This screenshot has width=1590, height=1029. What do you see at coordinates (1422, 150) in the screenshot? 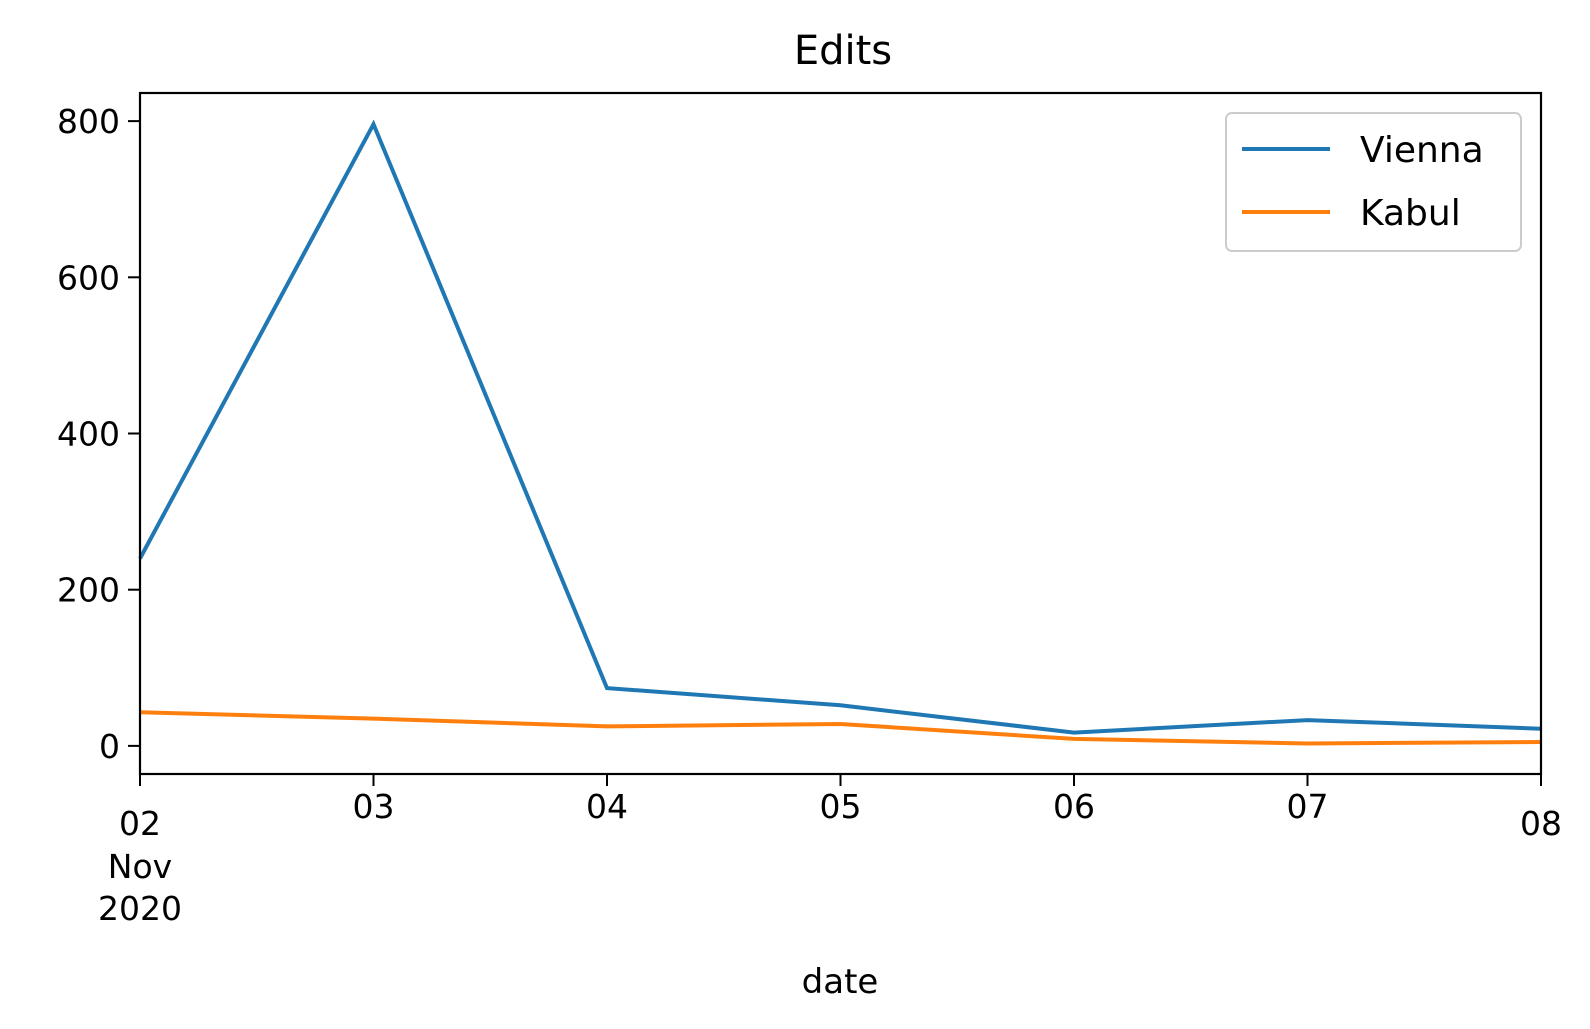
I see `legend-label-vienna: Vienna` at bounding box center [1422, 150].